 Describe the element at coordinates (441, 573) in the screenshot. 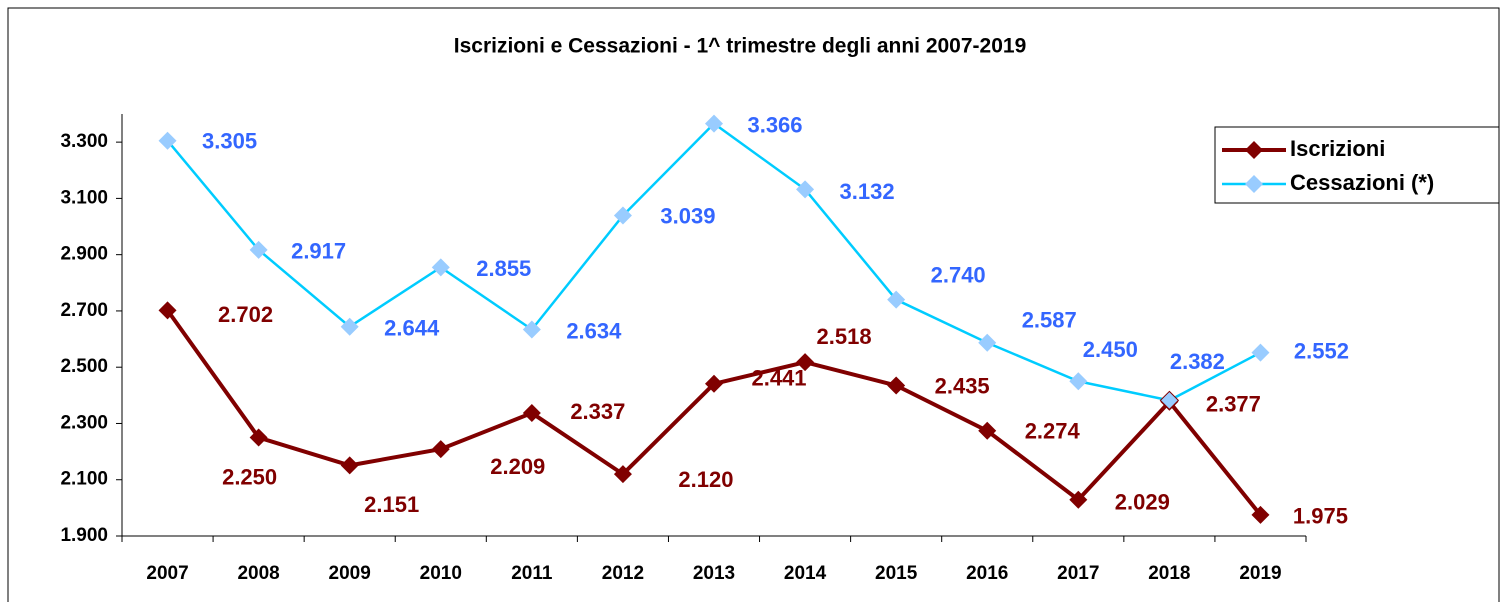

I see `x-tick-label: 2010` at that location.